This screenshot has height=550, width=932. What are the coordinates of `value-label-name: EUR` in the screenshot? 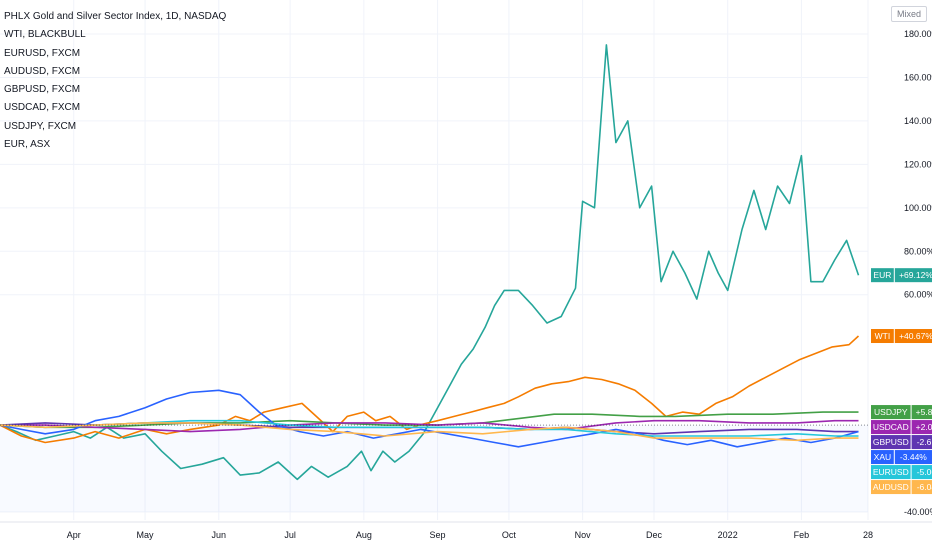 It's located at (882, 275).